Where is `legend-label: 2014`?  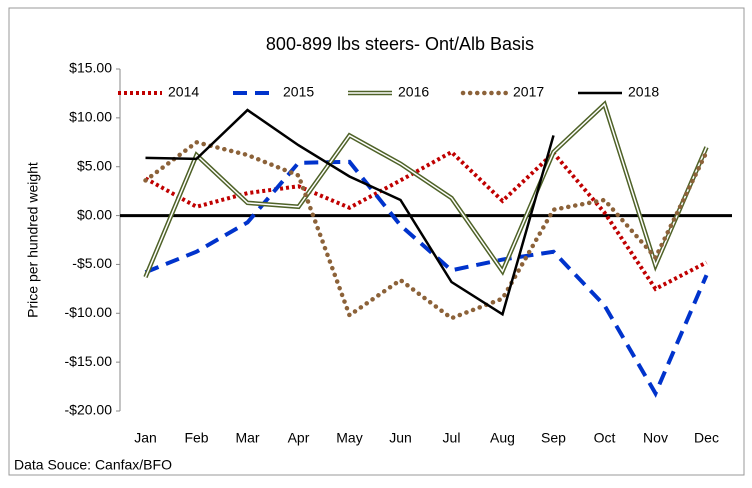
legend-label: 2014 is located at coordinates (183, 92).